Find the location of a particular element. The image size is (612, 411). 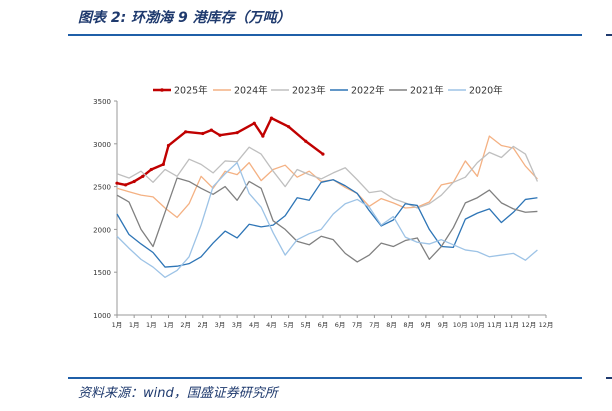

edge-mark-top is located at coordinates (609, 35).